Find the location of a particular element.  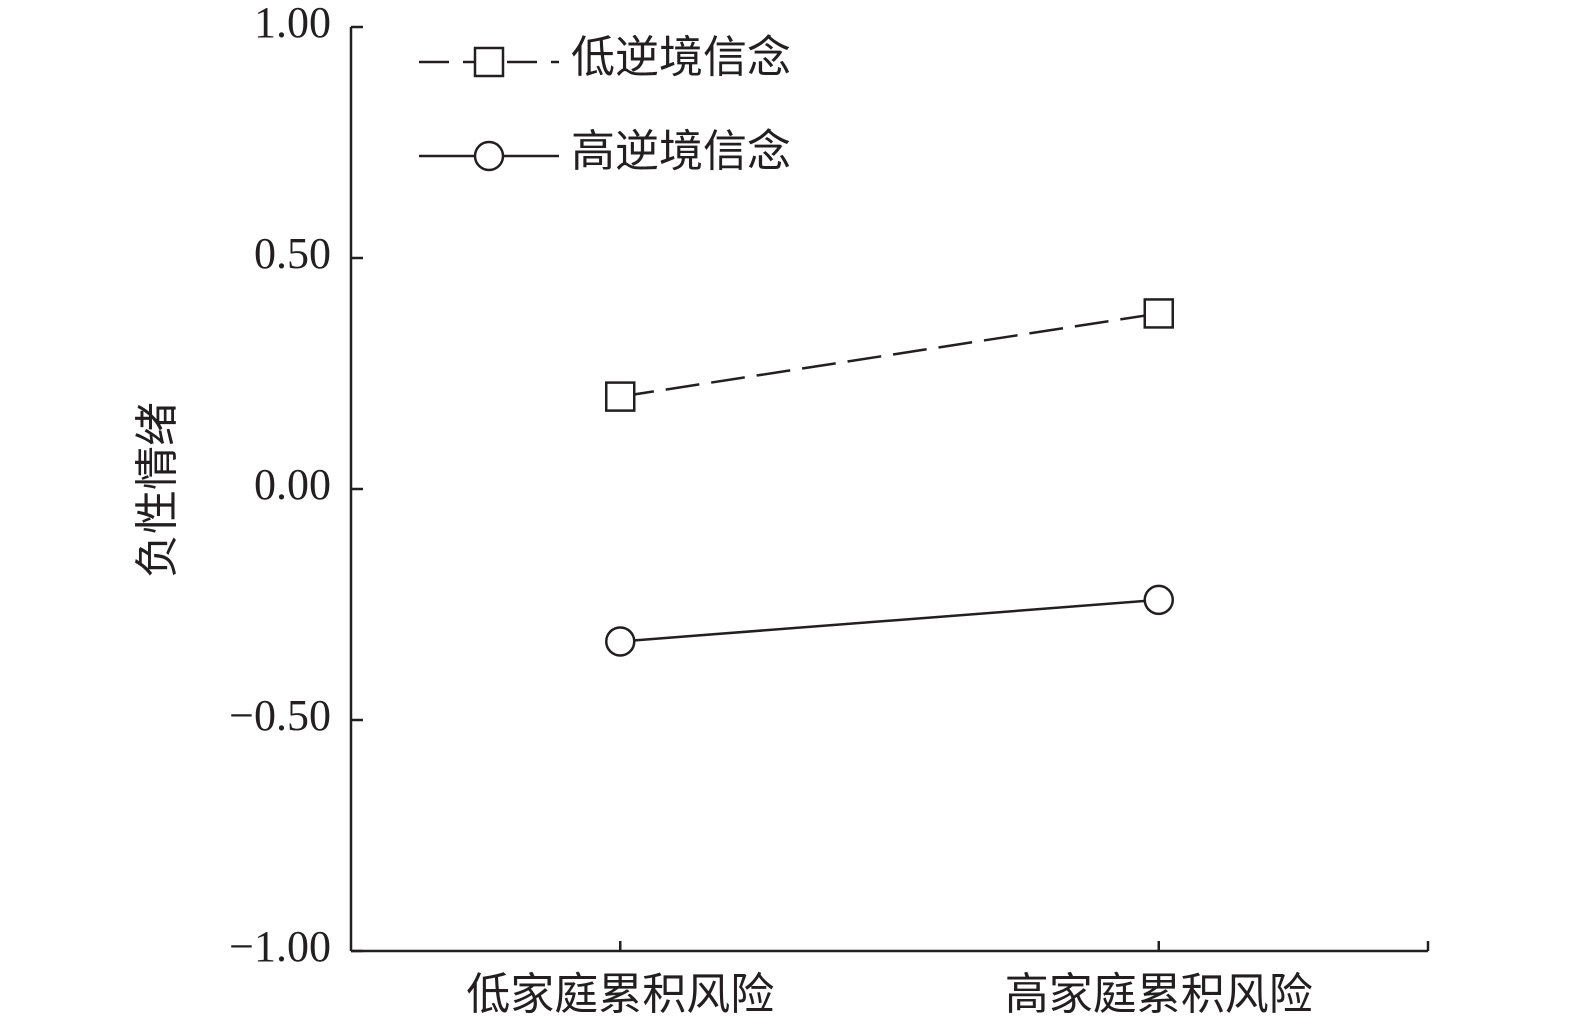

x-tick-label: 高家庭累积风险 is located at coordinates (1159, 994).